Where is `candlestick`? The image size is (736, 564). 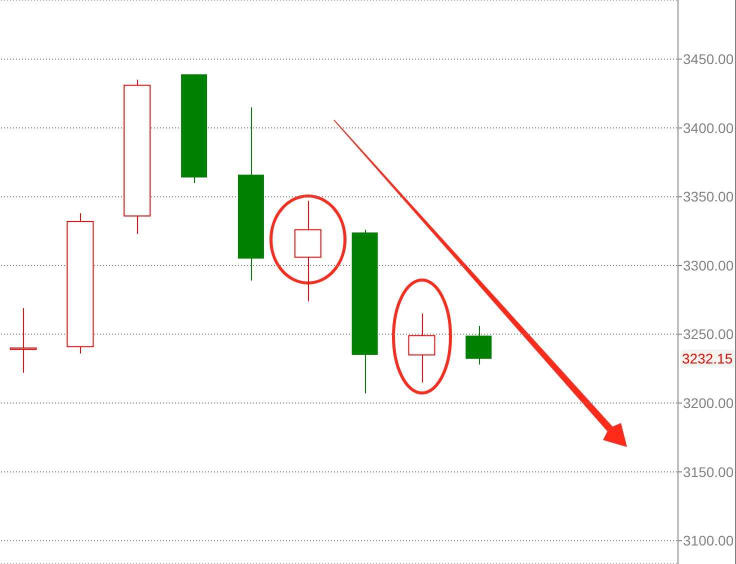
candlestick is located at coordinates (23, 341).